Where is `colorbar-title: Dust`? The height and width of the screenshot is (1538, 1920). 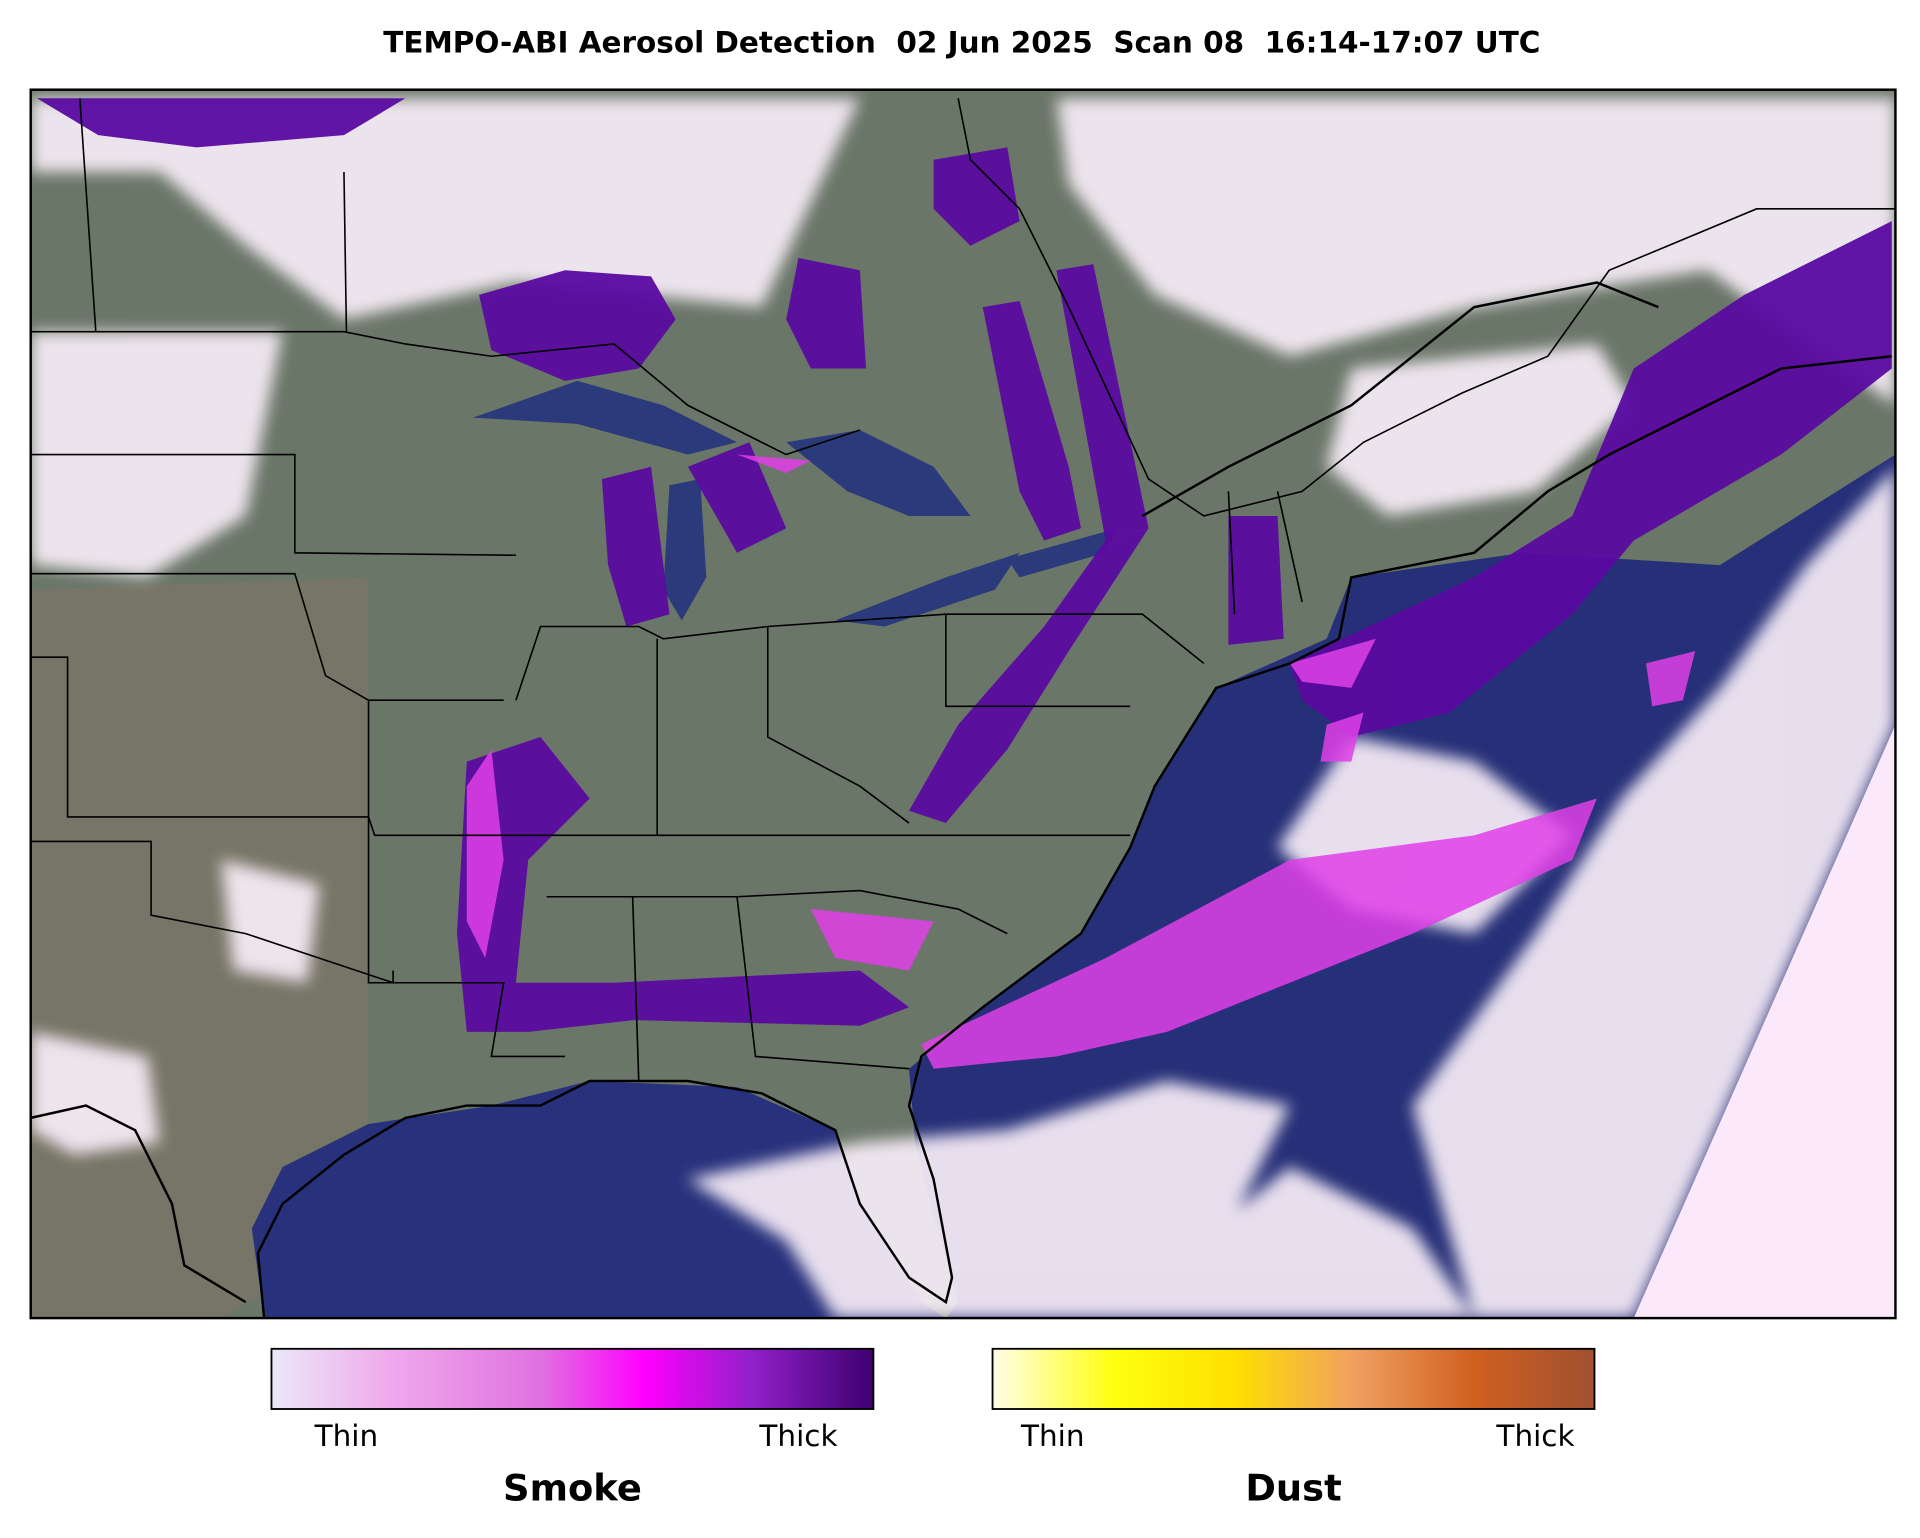 colorbar-title: Dust is located at coordinates (1293, 1488).